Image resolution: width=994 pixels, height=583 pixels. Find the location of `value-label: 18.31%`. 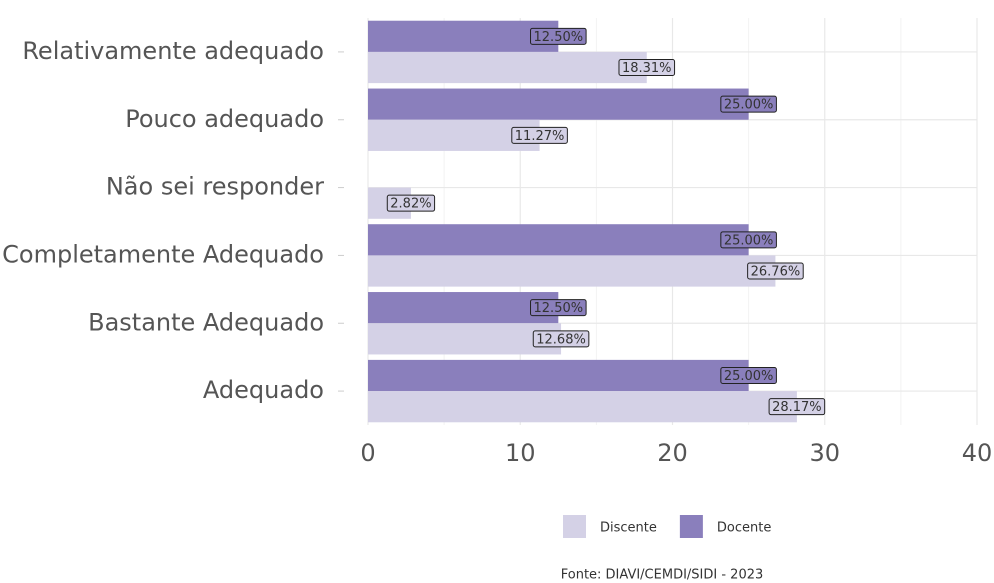

value-label: 18.31% is located at coordinates (647, 68).